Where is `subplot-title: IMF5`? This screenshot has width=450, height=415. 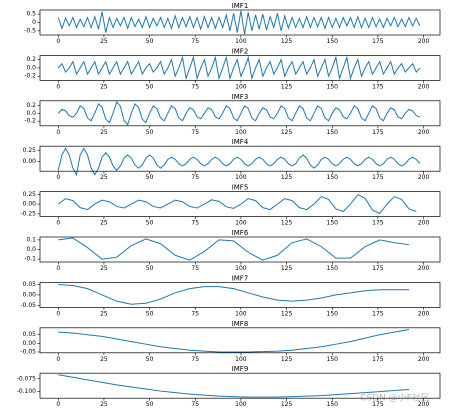
subplot-title: IMF5 is located at coordinates (240, 188).